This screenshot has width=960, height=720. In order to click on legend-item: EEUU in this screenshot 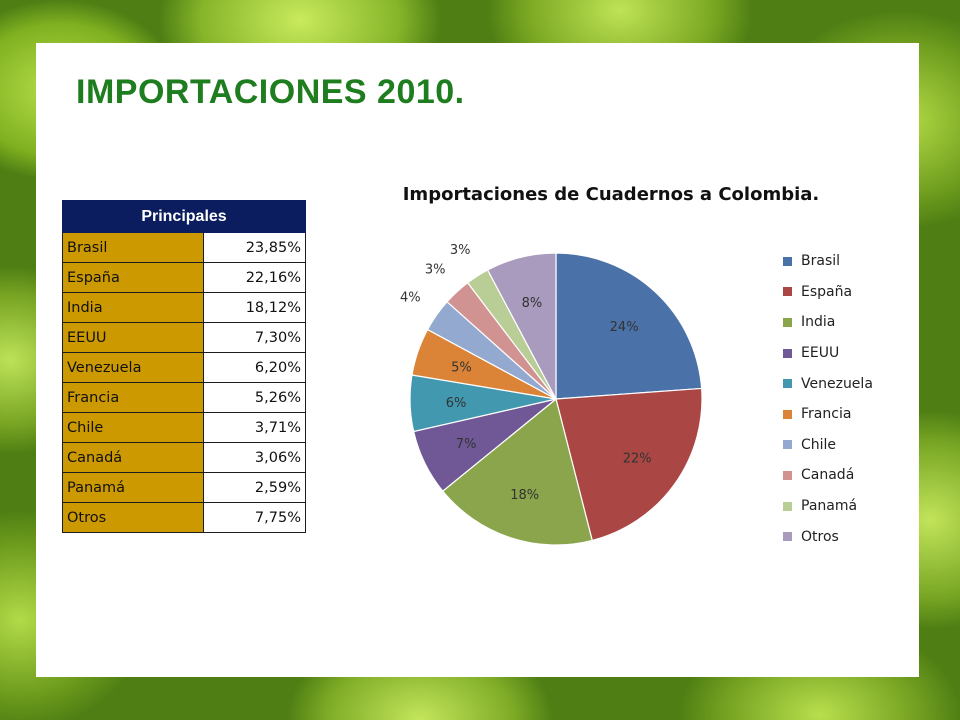, I will do `click(828, 353)`.